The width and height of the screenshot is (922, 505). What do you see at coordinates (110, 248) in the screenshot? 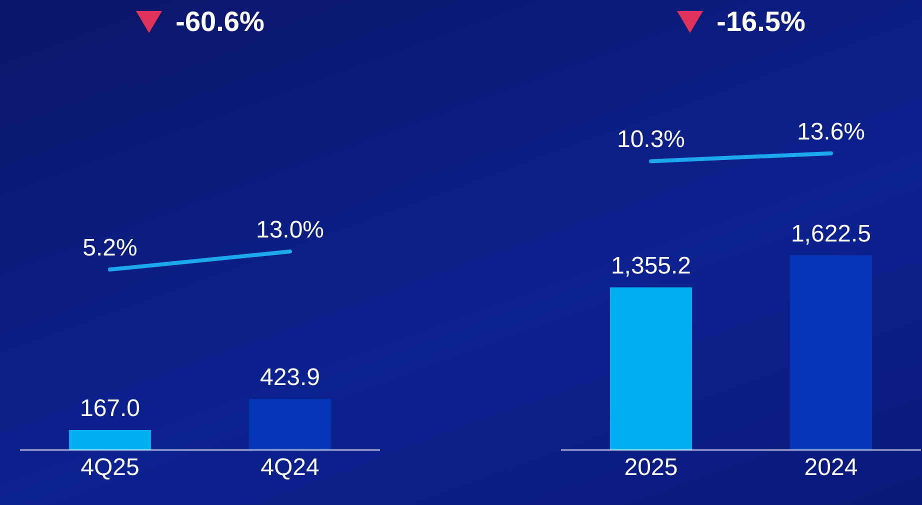
I see `data-label: 5.2%` at bounding box center [110, 248].